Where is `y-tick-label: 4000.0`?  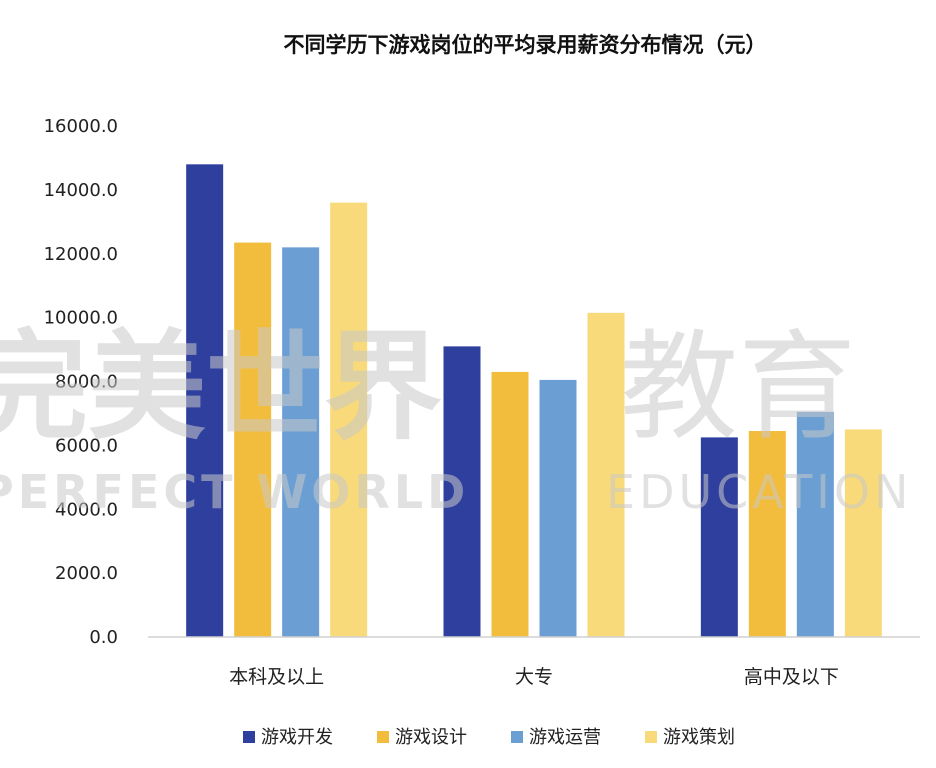
y-tick-label: 4000.0 is located at coordinates (86, 509).